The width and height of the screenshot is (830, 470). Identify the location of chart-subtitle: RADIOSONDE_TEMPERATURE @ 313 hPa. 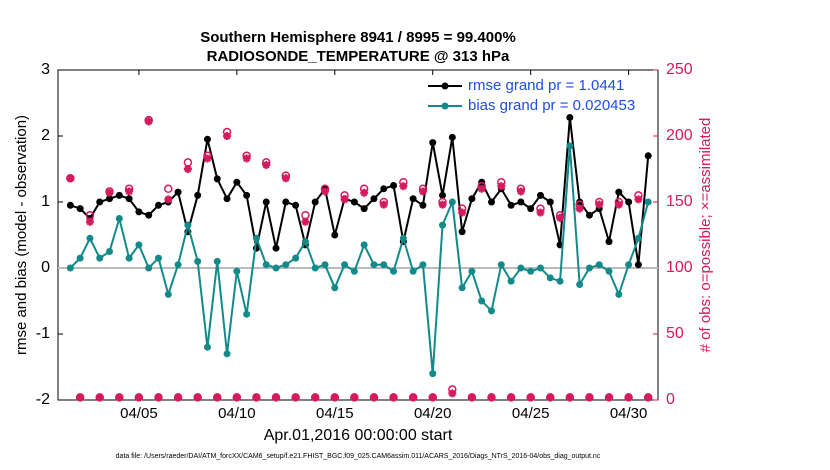
(358, 56).